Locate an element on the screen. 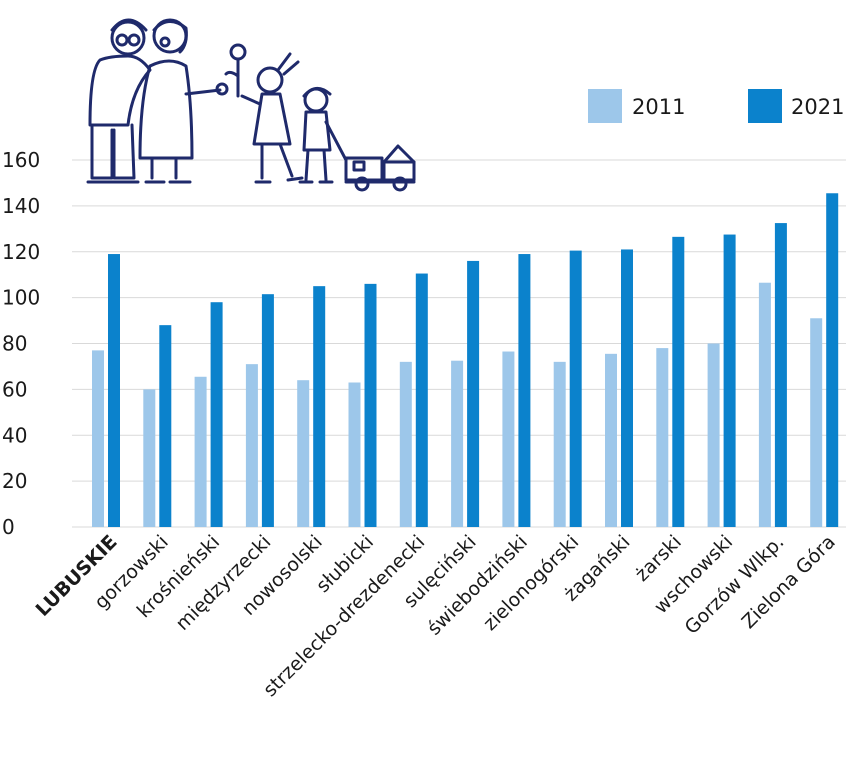  x-tick-label: Zielona Góra is located at coordinates (789, 582).